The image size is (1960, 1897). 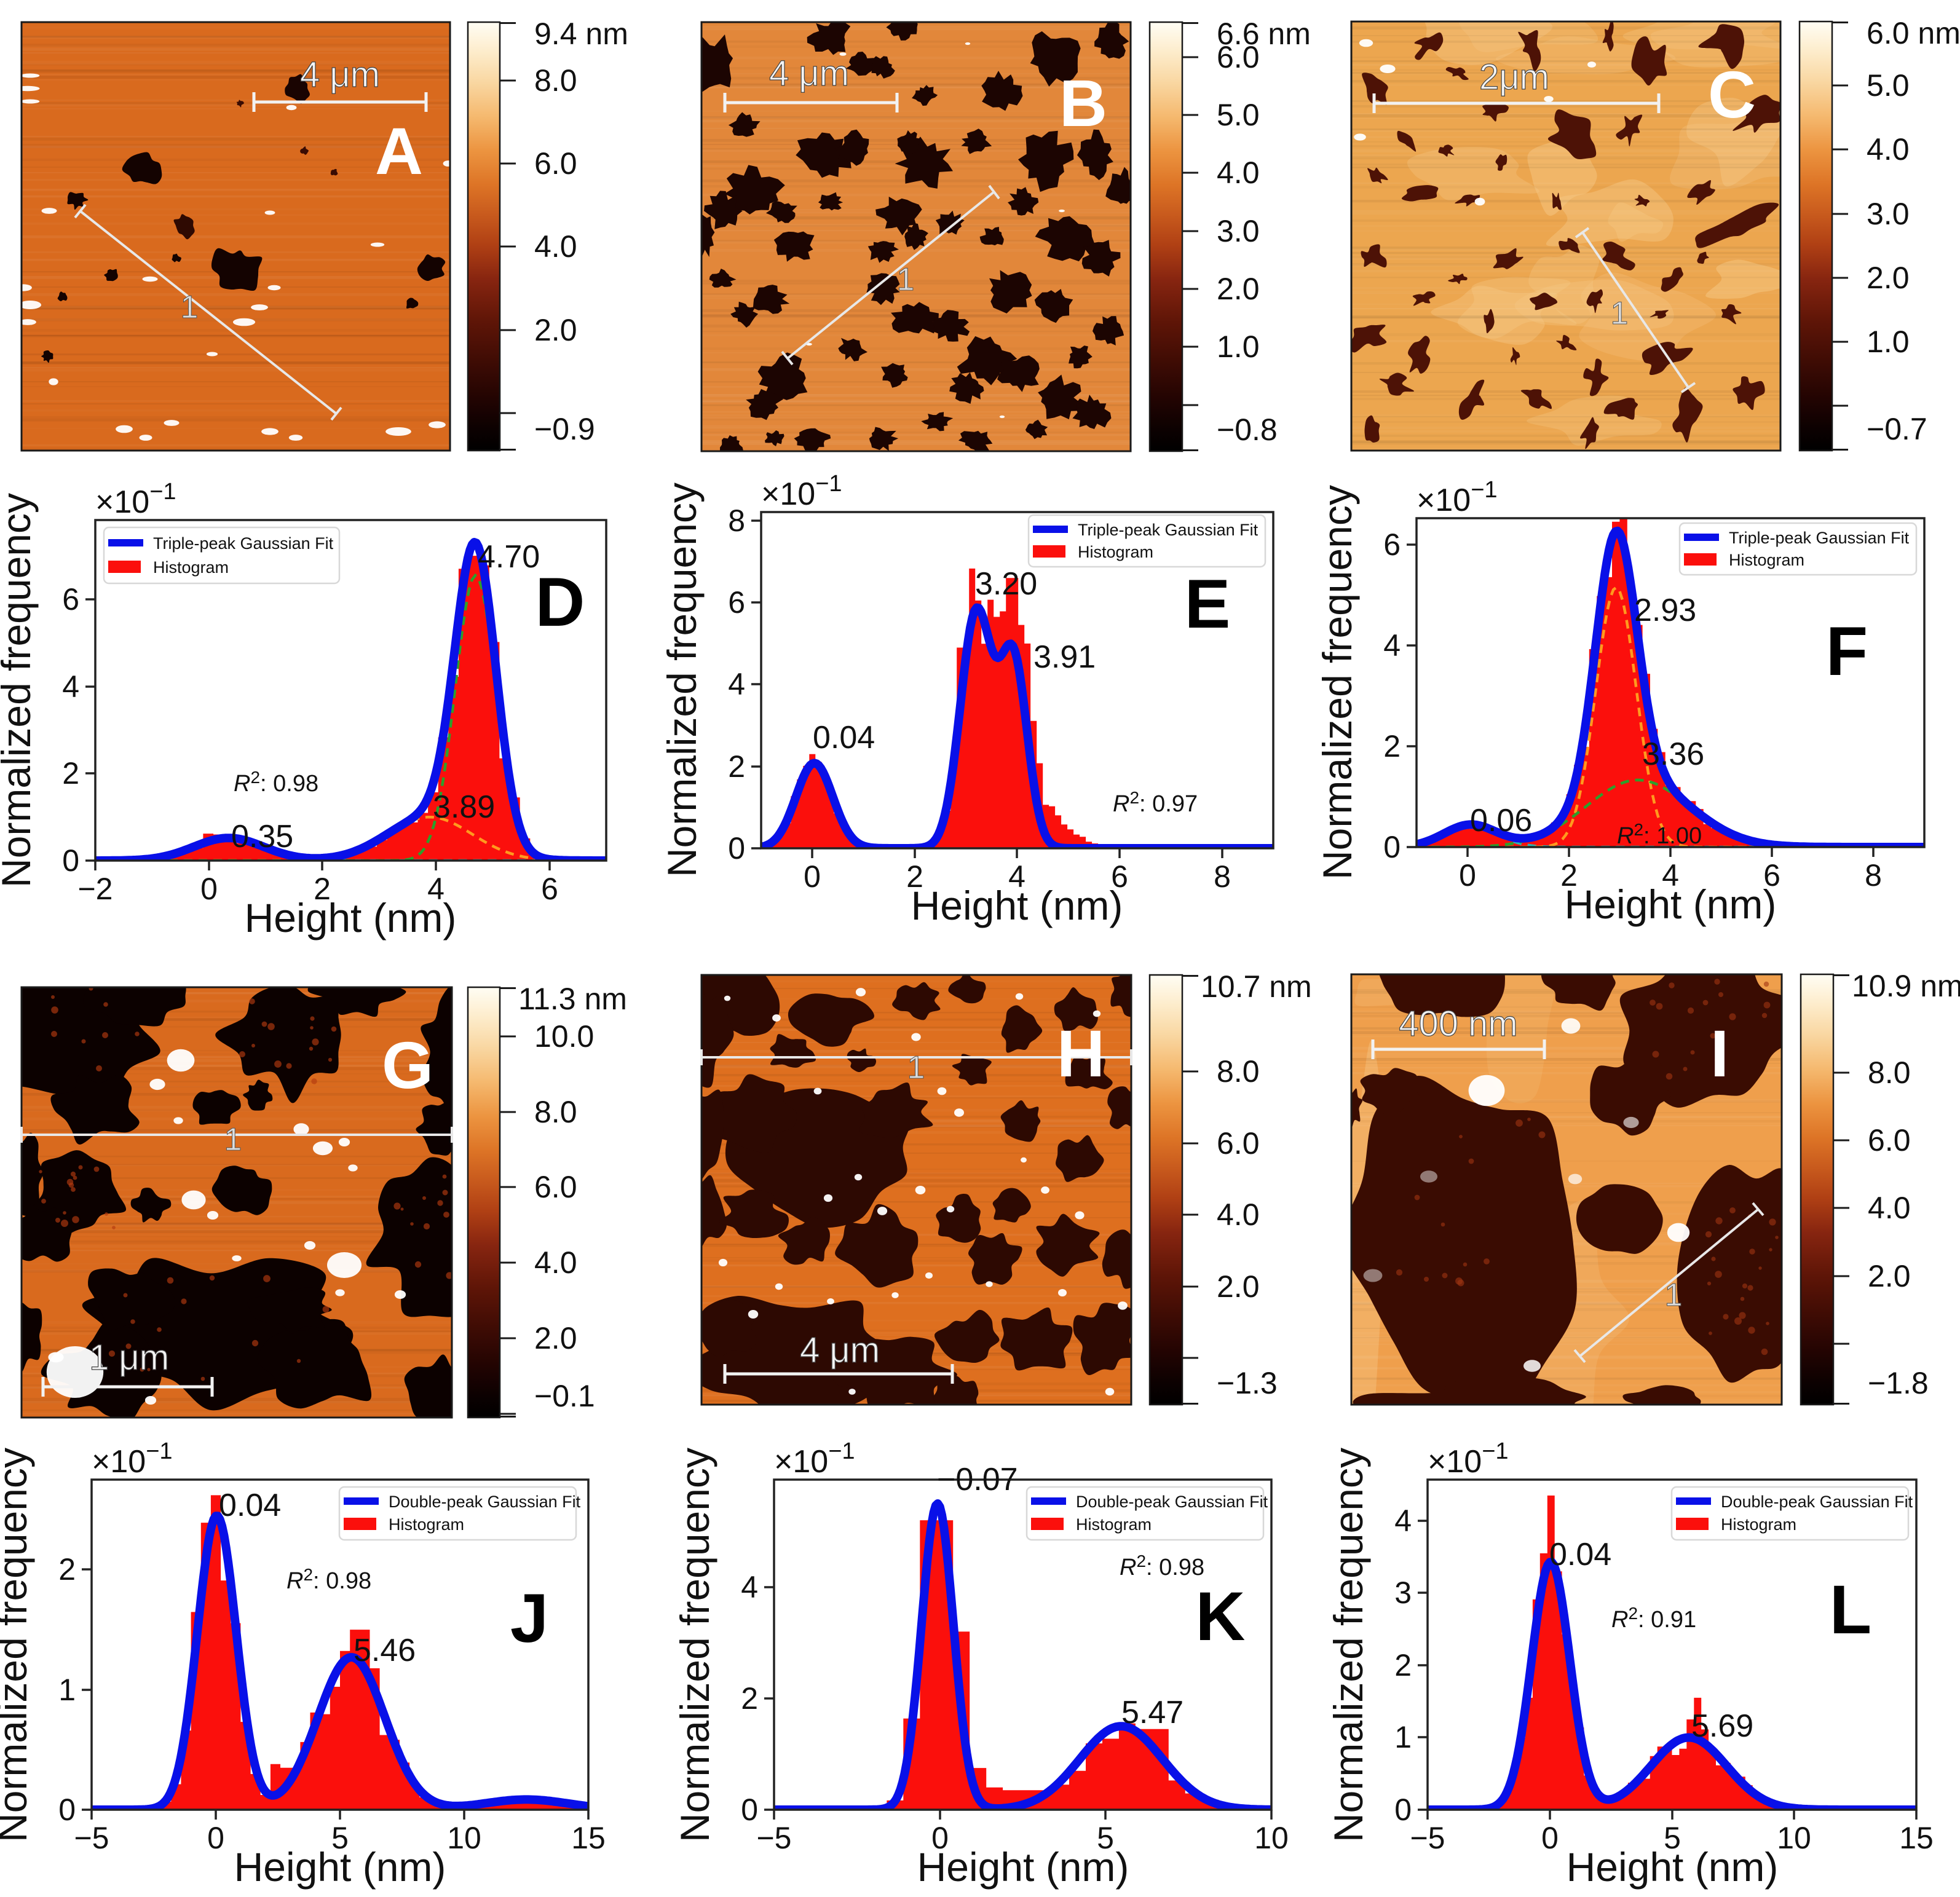 What do you see at coordinates (464, 807) in the screenshot?
I see `svg-text: 3.89` at bounding box center [464, 807].